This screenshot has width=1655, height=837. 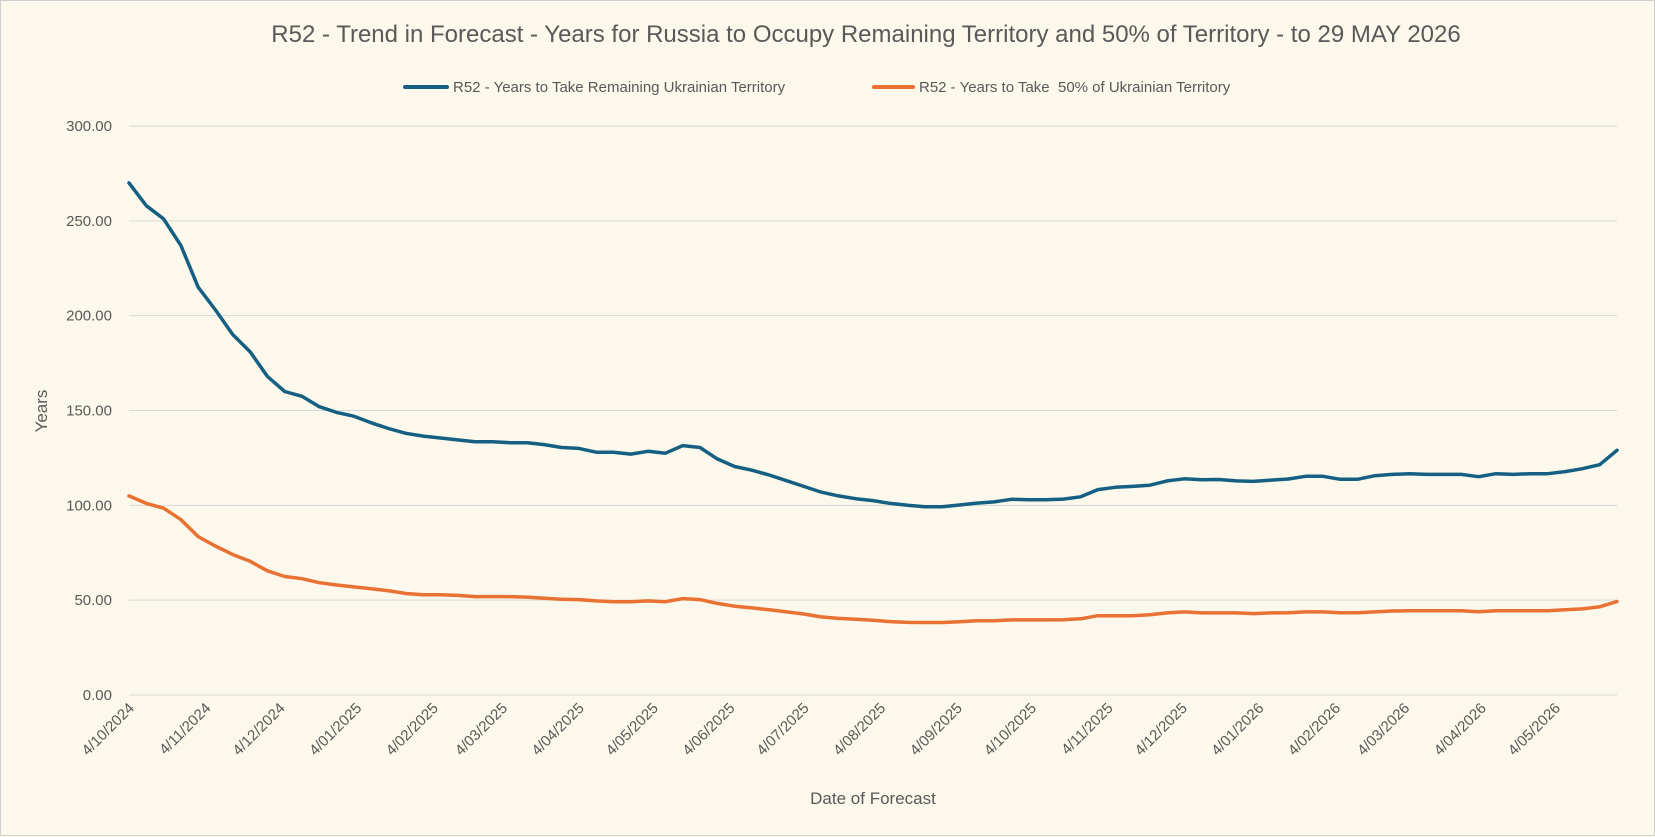 I want to click on x-tick-label: 4/07/2025, so click(x=782, y=729).